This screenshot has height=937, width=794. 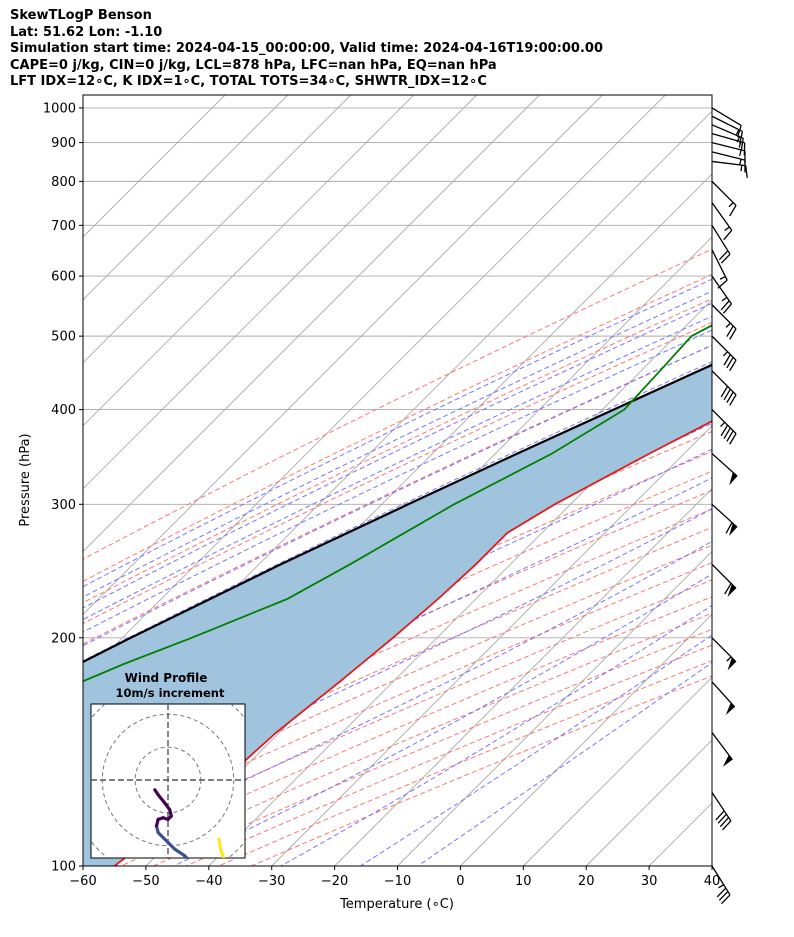 I want to click on x-tick-label: −20, so click(x=334, y=881).